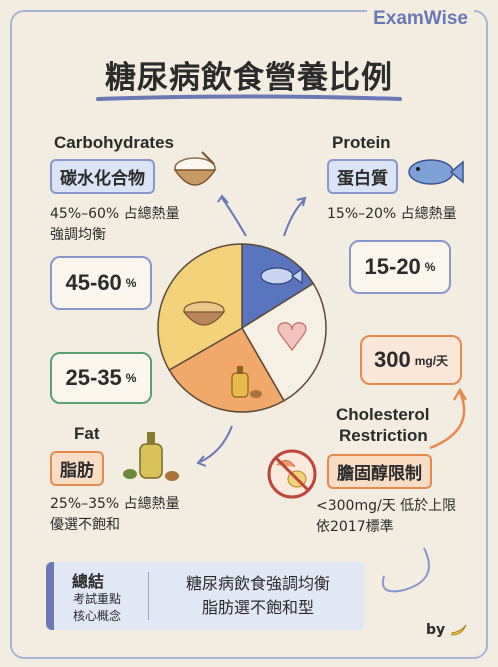  Describe the element at coordinates (78, 235) in the screenshot. I see `carbs-desc-2: 強調均衡` at that location.